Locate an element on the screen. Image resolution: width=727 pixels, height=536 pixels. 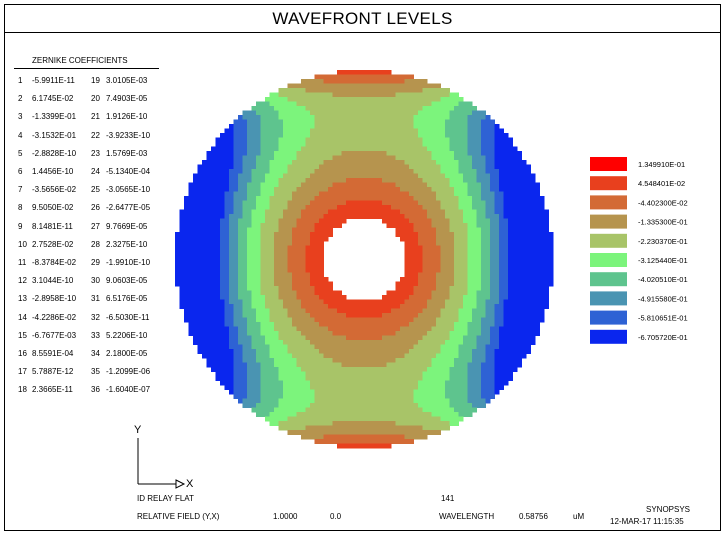
zernike-value: 7.4903E-05 is located at coordinates (127, 99).